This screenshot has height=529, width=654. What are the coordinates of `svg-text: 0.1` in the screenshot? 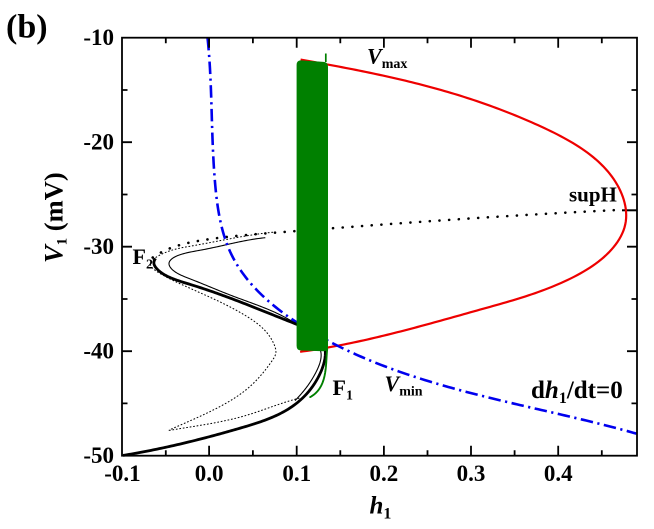 It's located at (296, 473).